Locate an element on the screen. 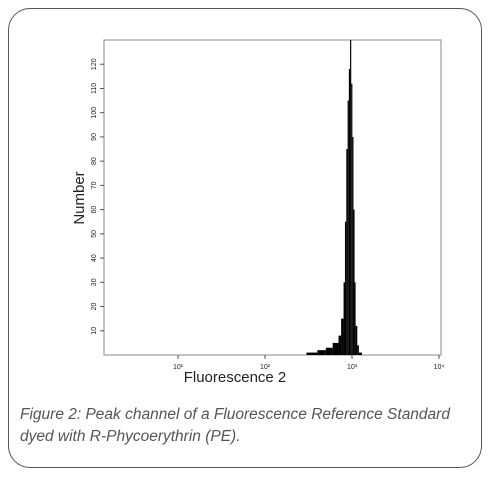 This screenshot has height=478, width=492. y-tick-label: 50 is located at coordinates (94, 234).